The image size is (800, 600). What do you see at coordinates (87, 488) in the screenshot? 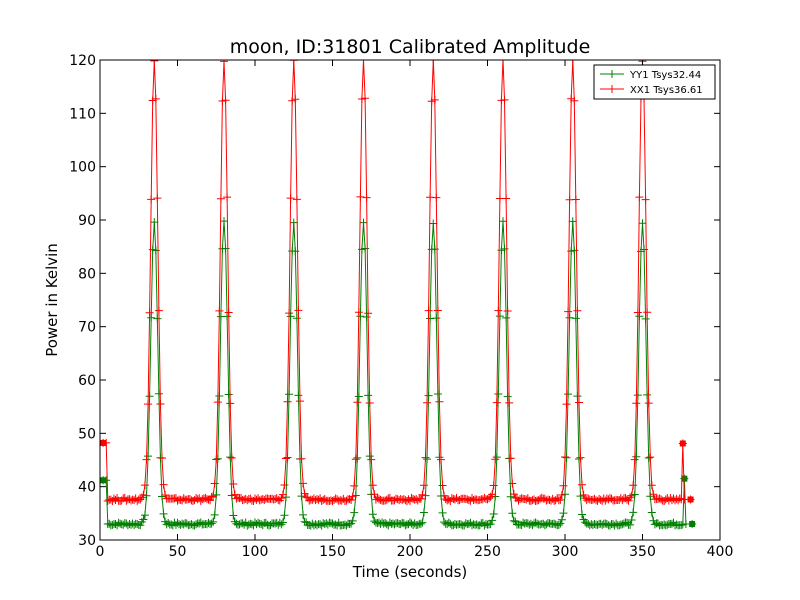
I see `y-tick-label: 40` at bounding box center [87, 488].